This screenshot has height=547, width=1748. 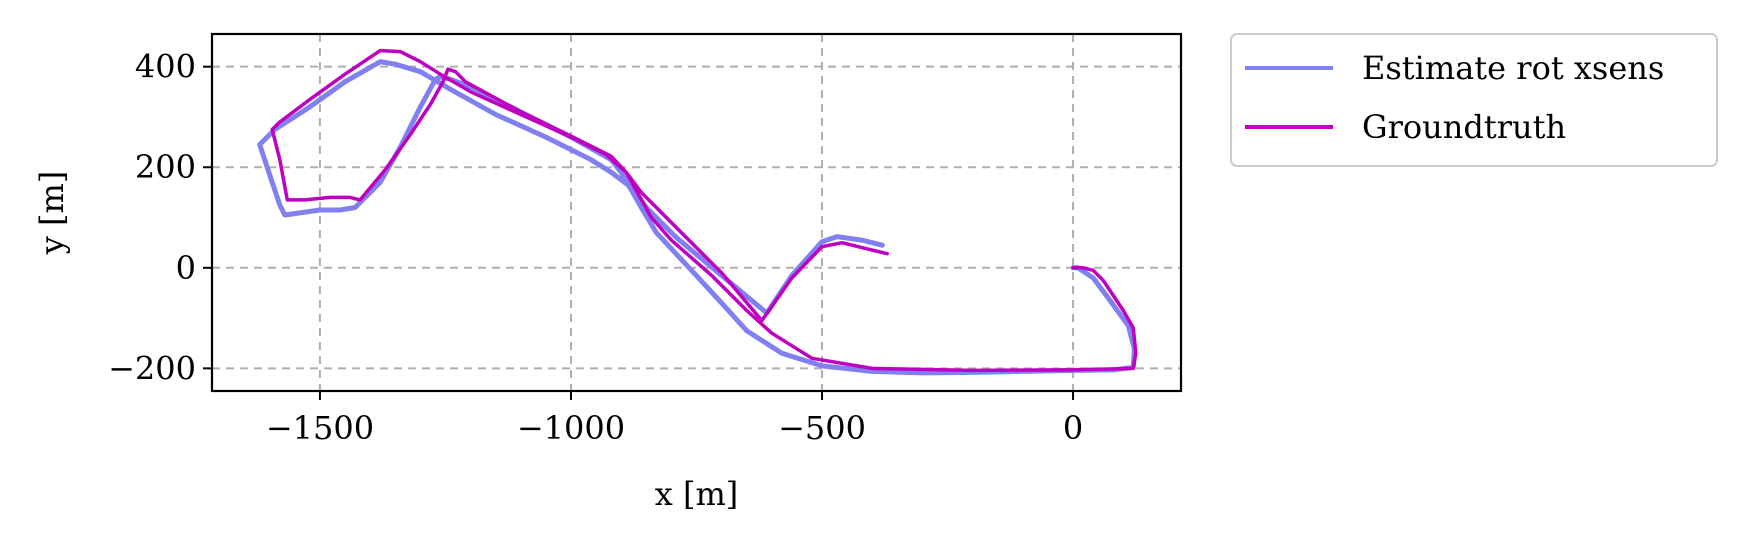 I want to click on y-tick-label: 400, so click(x=165, y=67).